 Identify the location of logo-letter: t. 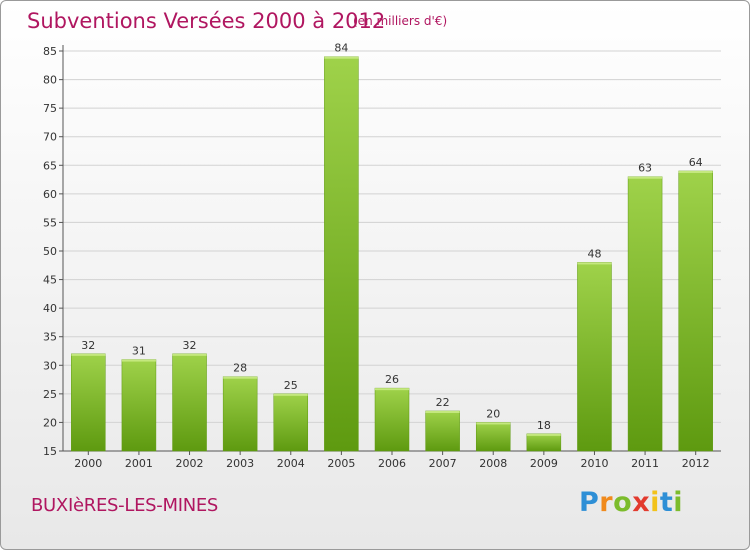
(666, 502).